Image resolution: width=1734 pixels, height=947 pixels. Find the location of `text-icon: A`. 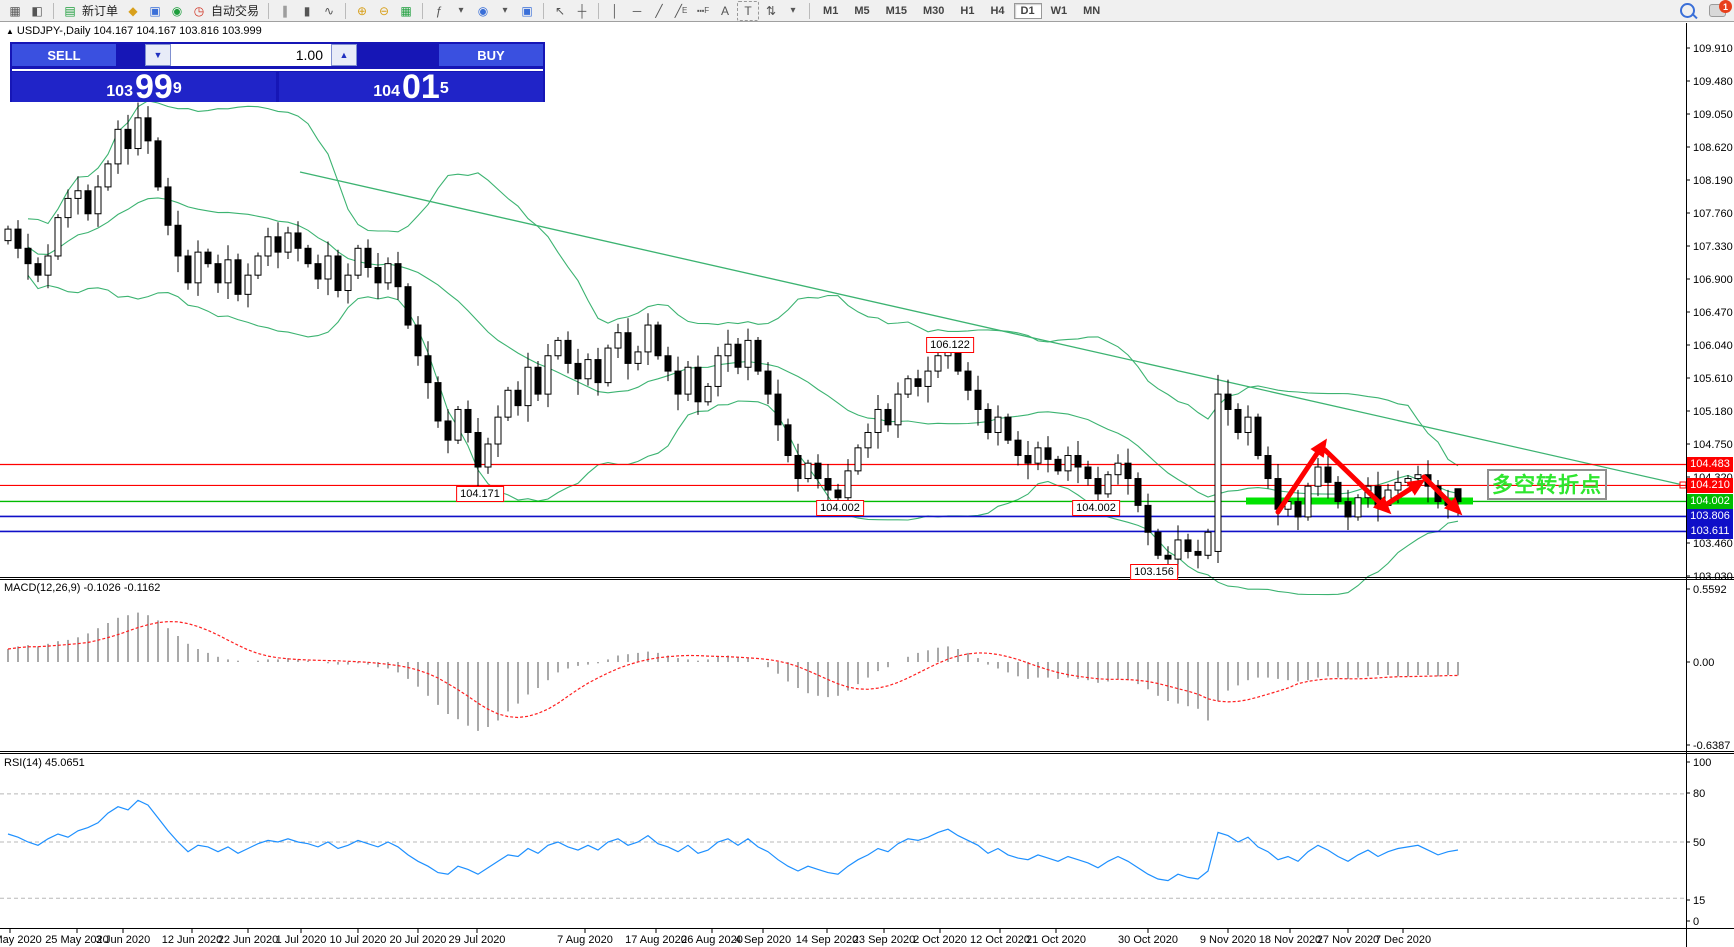

text-icon: A is located at coordinates (725, 10).